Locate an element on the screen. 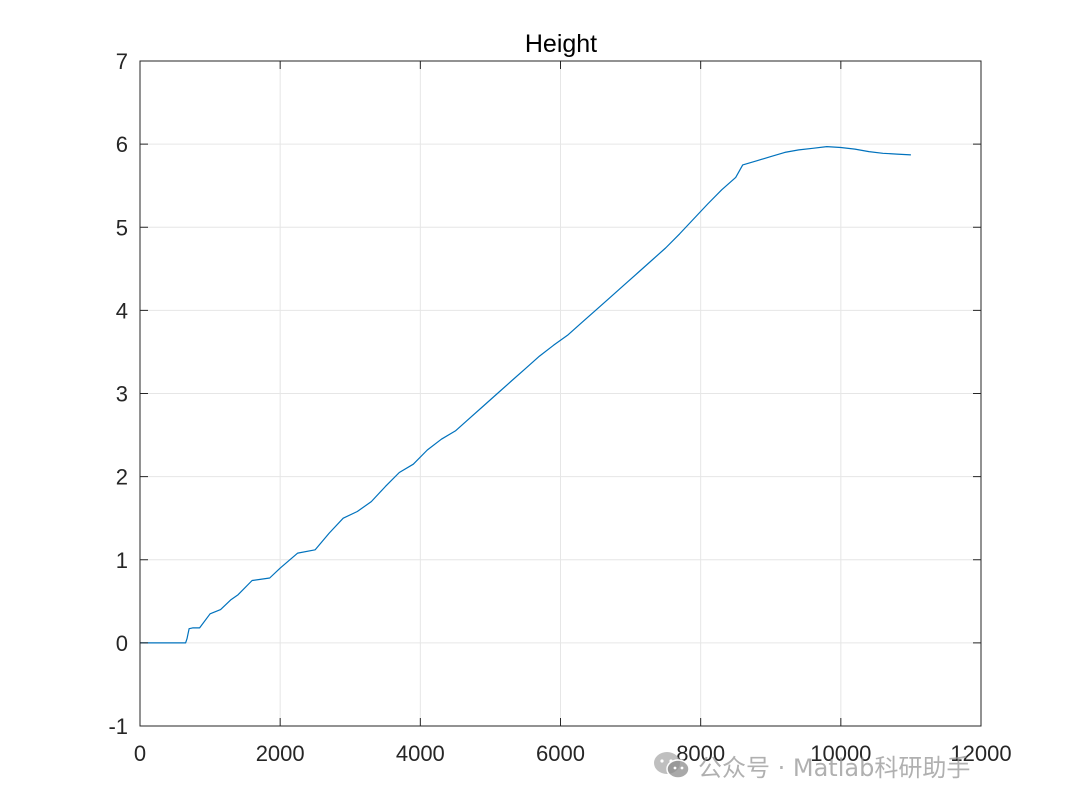 The width and height of the screenshot is (1080, 808). x-tick-label: 2000 is located at coordinates (280, 753).